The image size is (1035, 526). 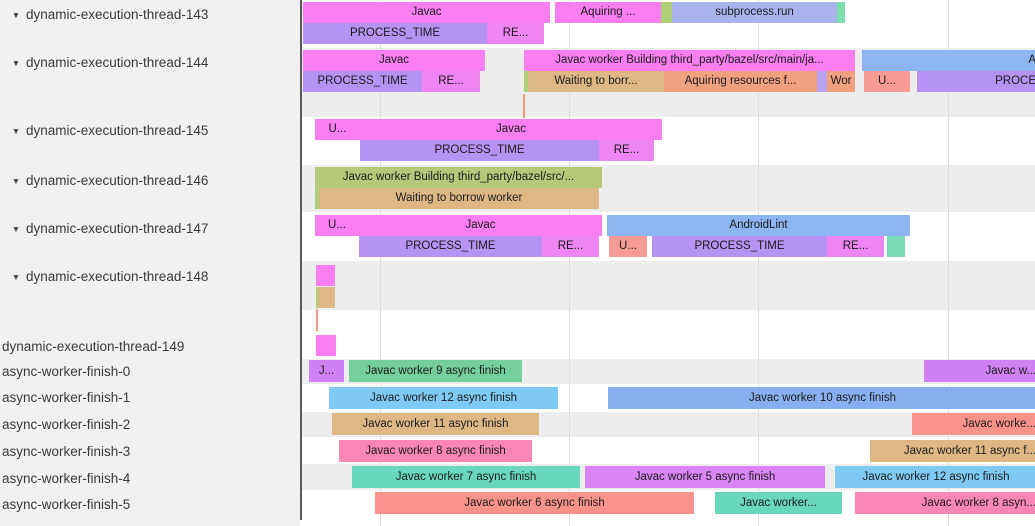 I want to click on trace-slice: Javac worker 6 async finish, so click(x=534, y=503).